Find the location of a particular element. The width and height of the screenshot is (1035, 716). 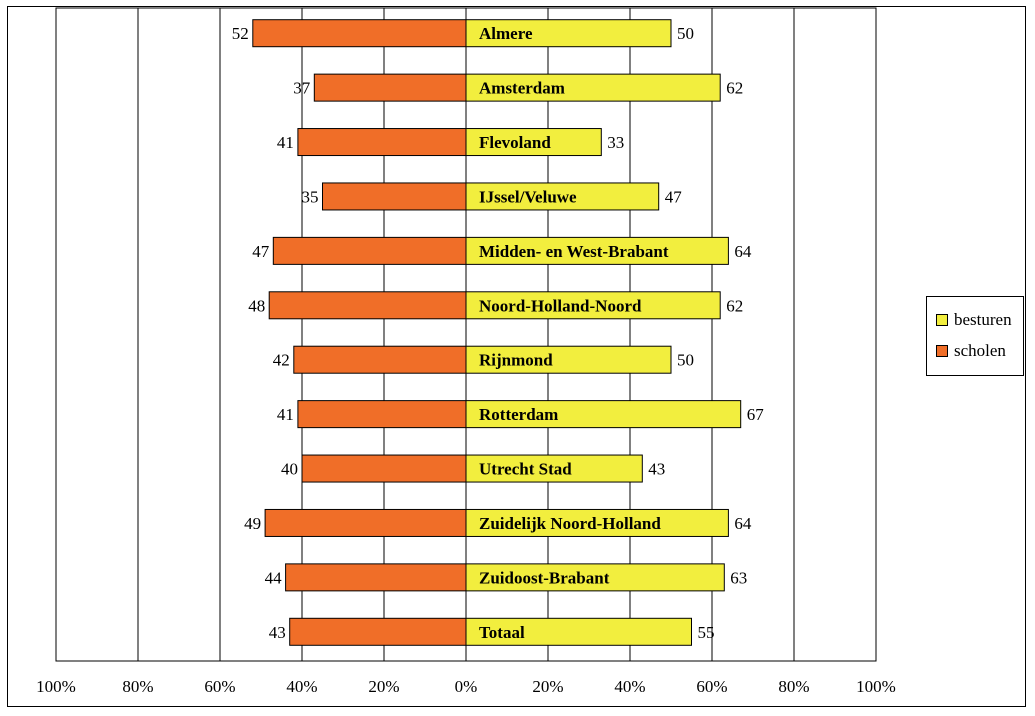

category-label: Zuidelijk Noord-Holland is located at coordinates (570, 523).